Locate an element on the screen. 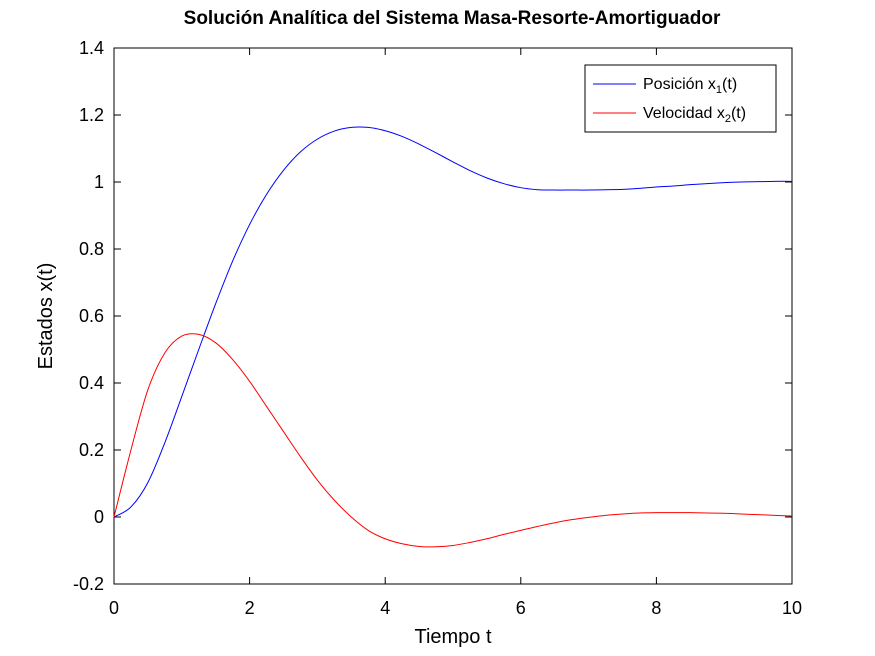 The height and width of the screenshot is (656, 875). x-tick-label: 8 is located at coordinates (656, 608).